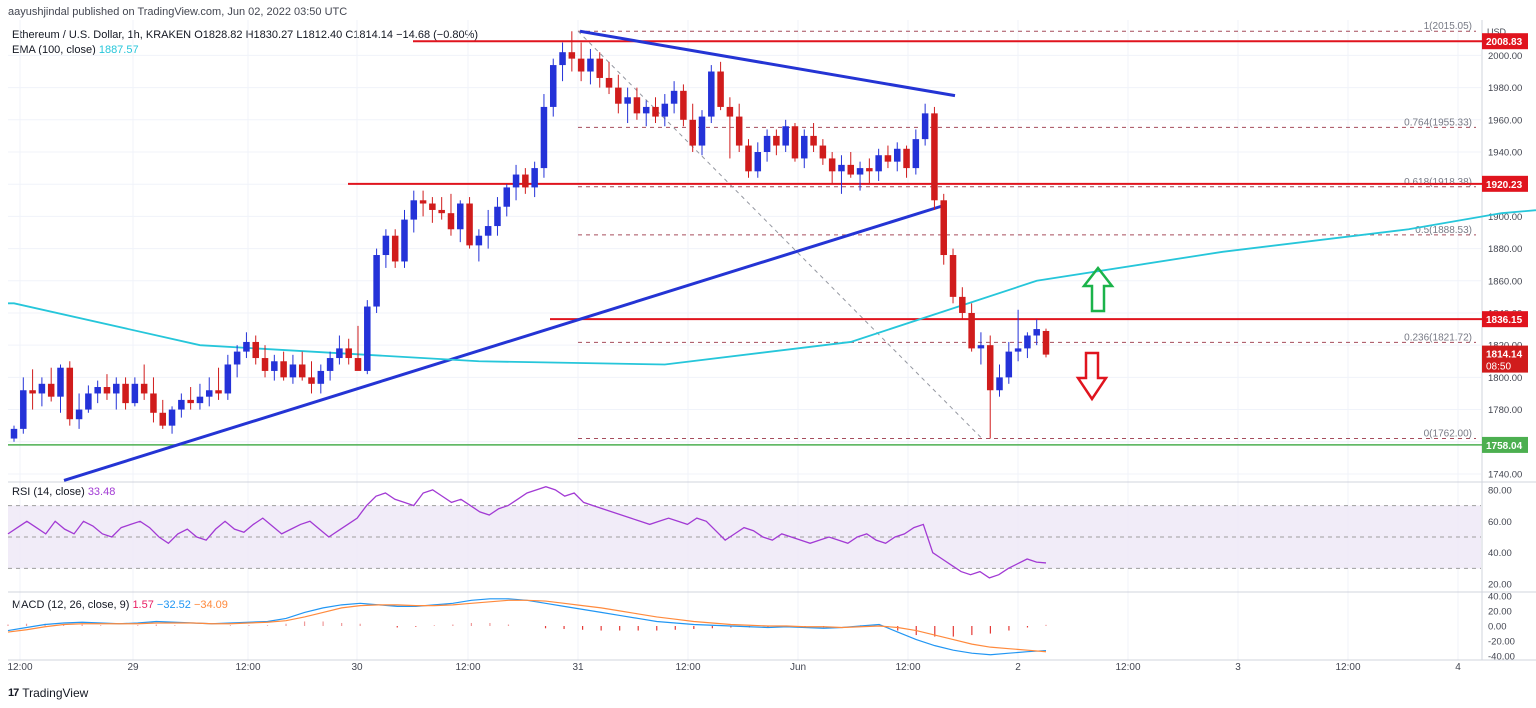 The image size is (1536, 708). What do you see at coordinates (1505, 474) in the screenshot?
I see `y-tick-label: 1740.00` at bounding box center [1505, 474].